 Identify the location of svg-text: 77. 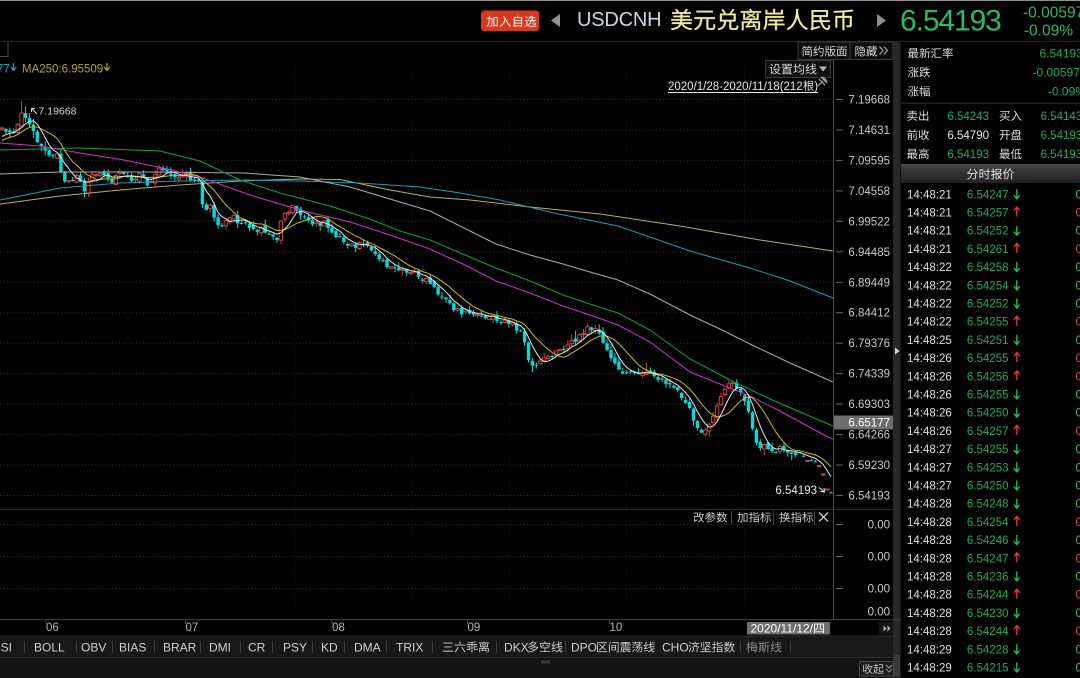
(5, 70).